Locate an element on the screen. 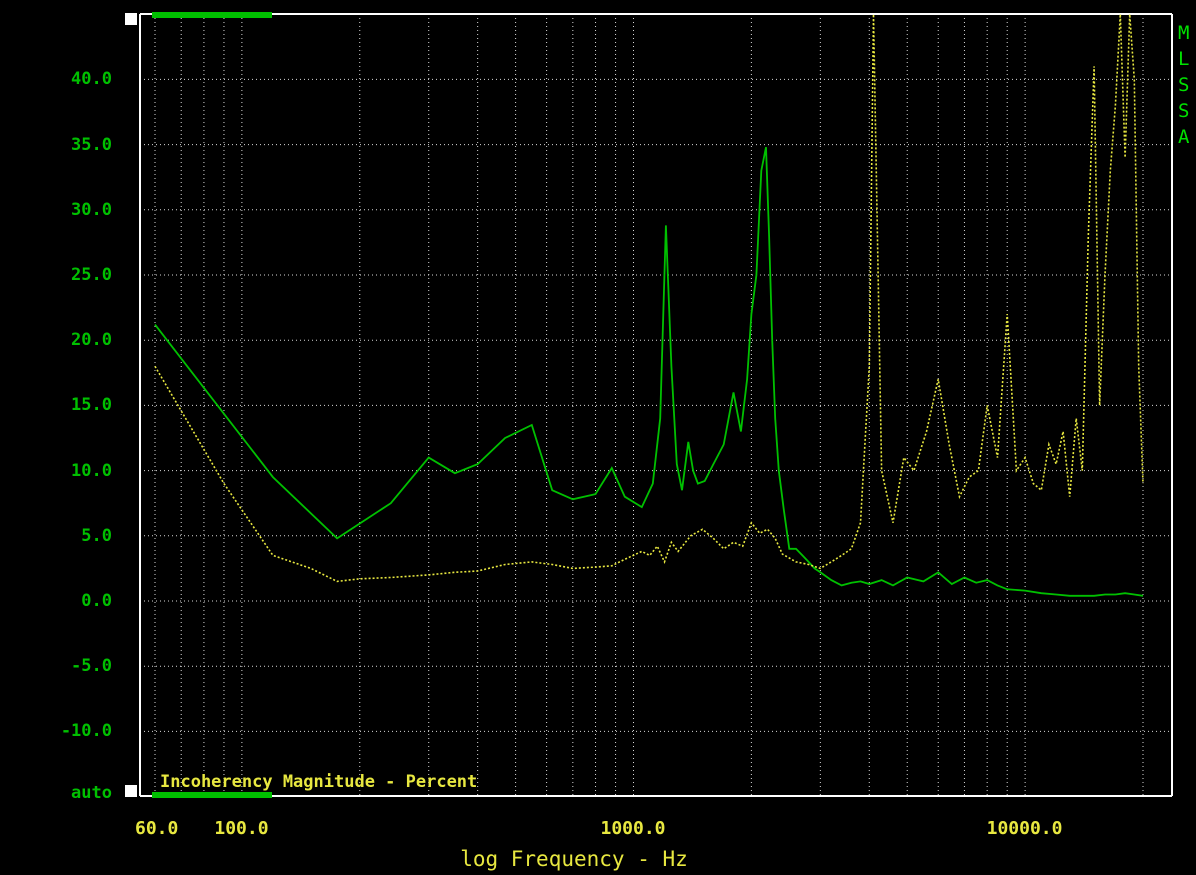 The width and height of the screenshot is (1196, 875). y-tick-label: 10.0 is located at coordinates (91, 470).